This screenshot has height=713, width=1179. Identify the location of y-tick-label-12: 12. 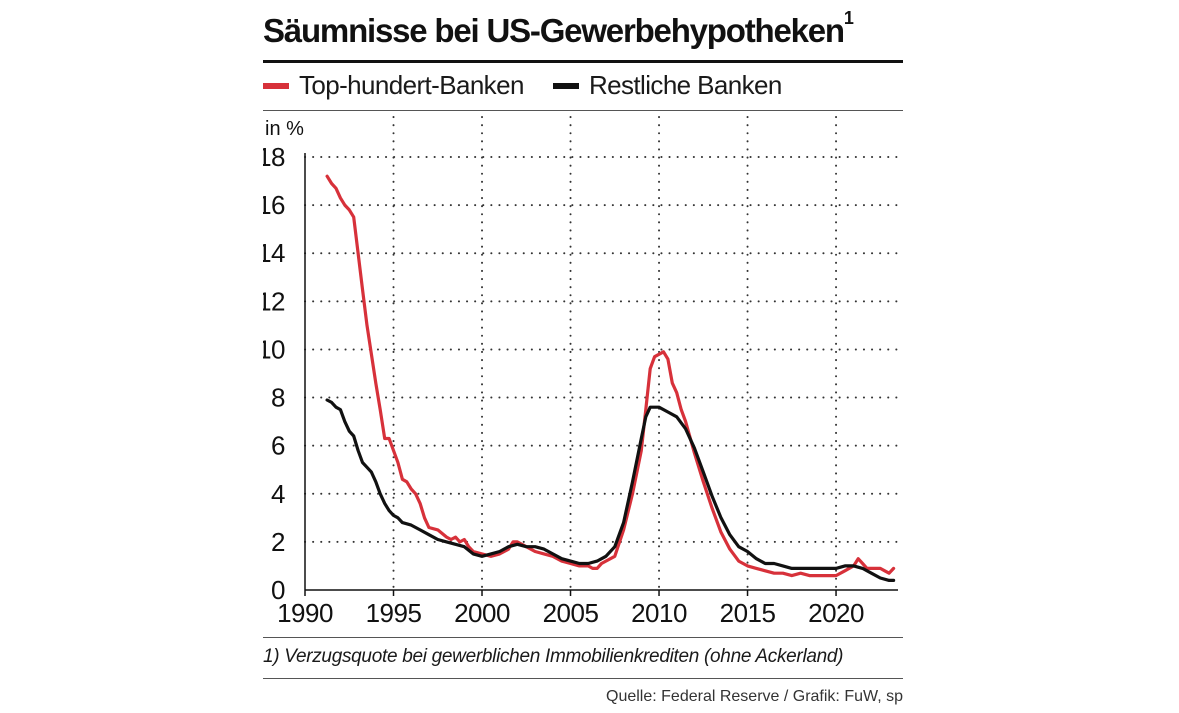
(274, 301).